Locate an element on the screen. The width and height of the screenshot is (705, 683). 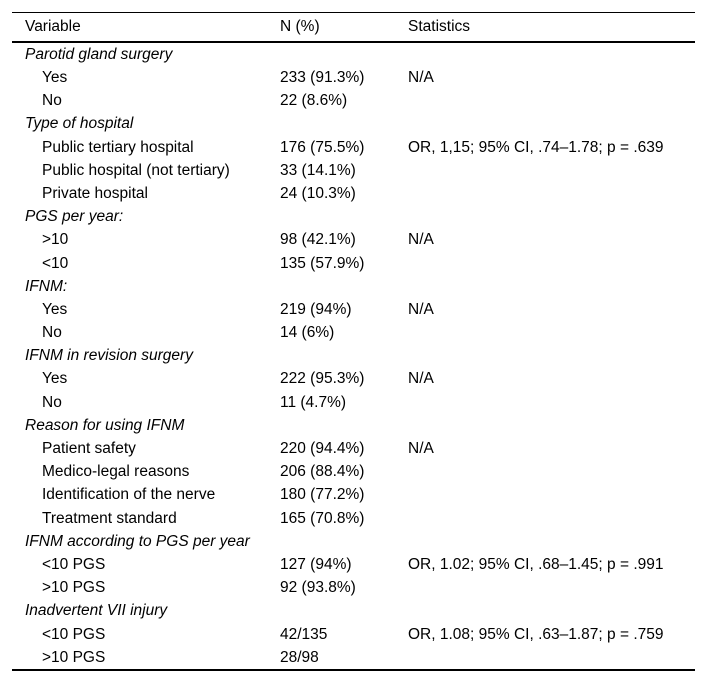
table-row: Private hospital 24 (10.3%) is located at coordinates (353, 193).